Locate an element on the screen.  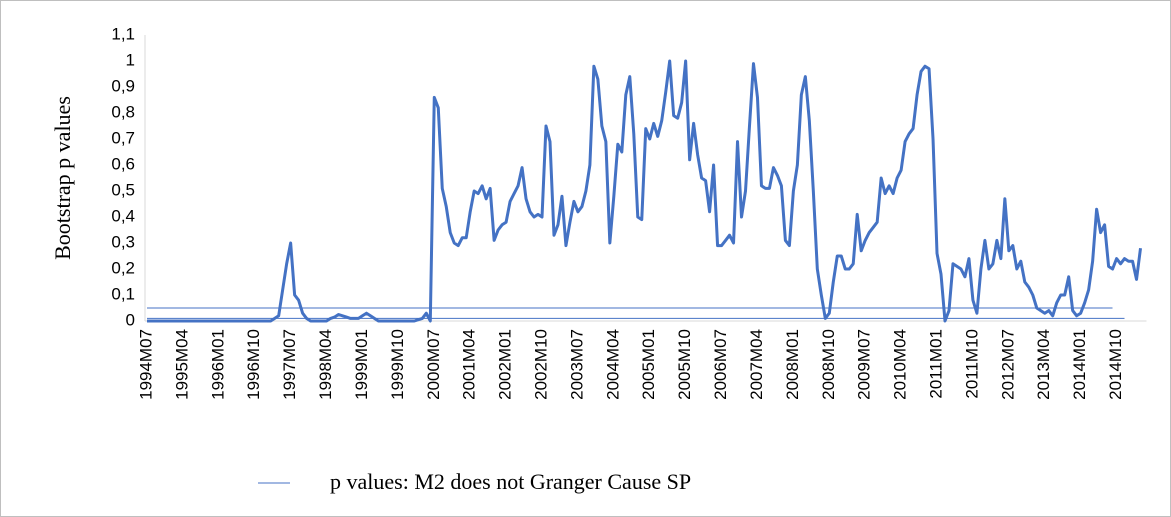
y-tick-label: 0,7 is located at coordinates (123, 137).